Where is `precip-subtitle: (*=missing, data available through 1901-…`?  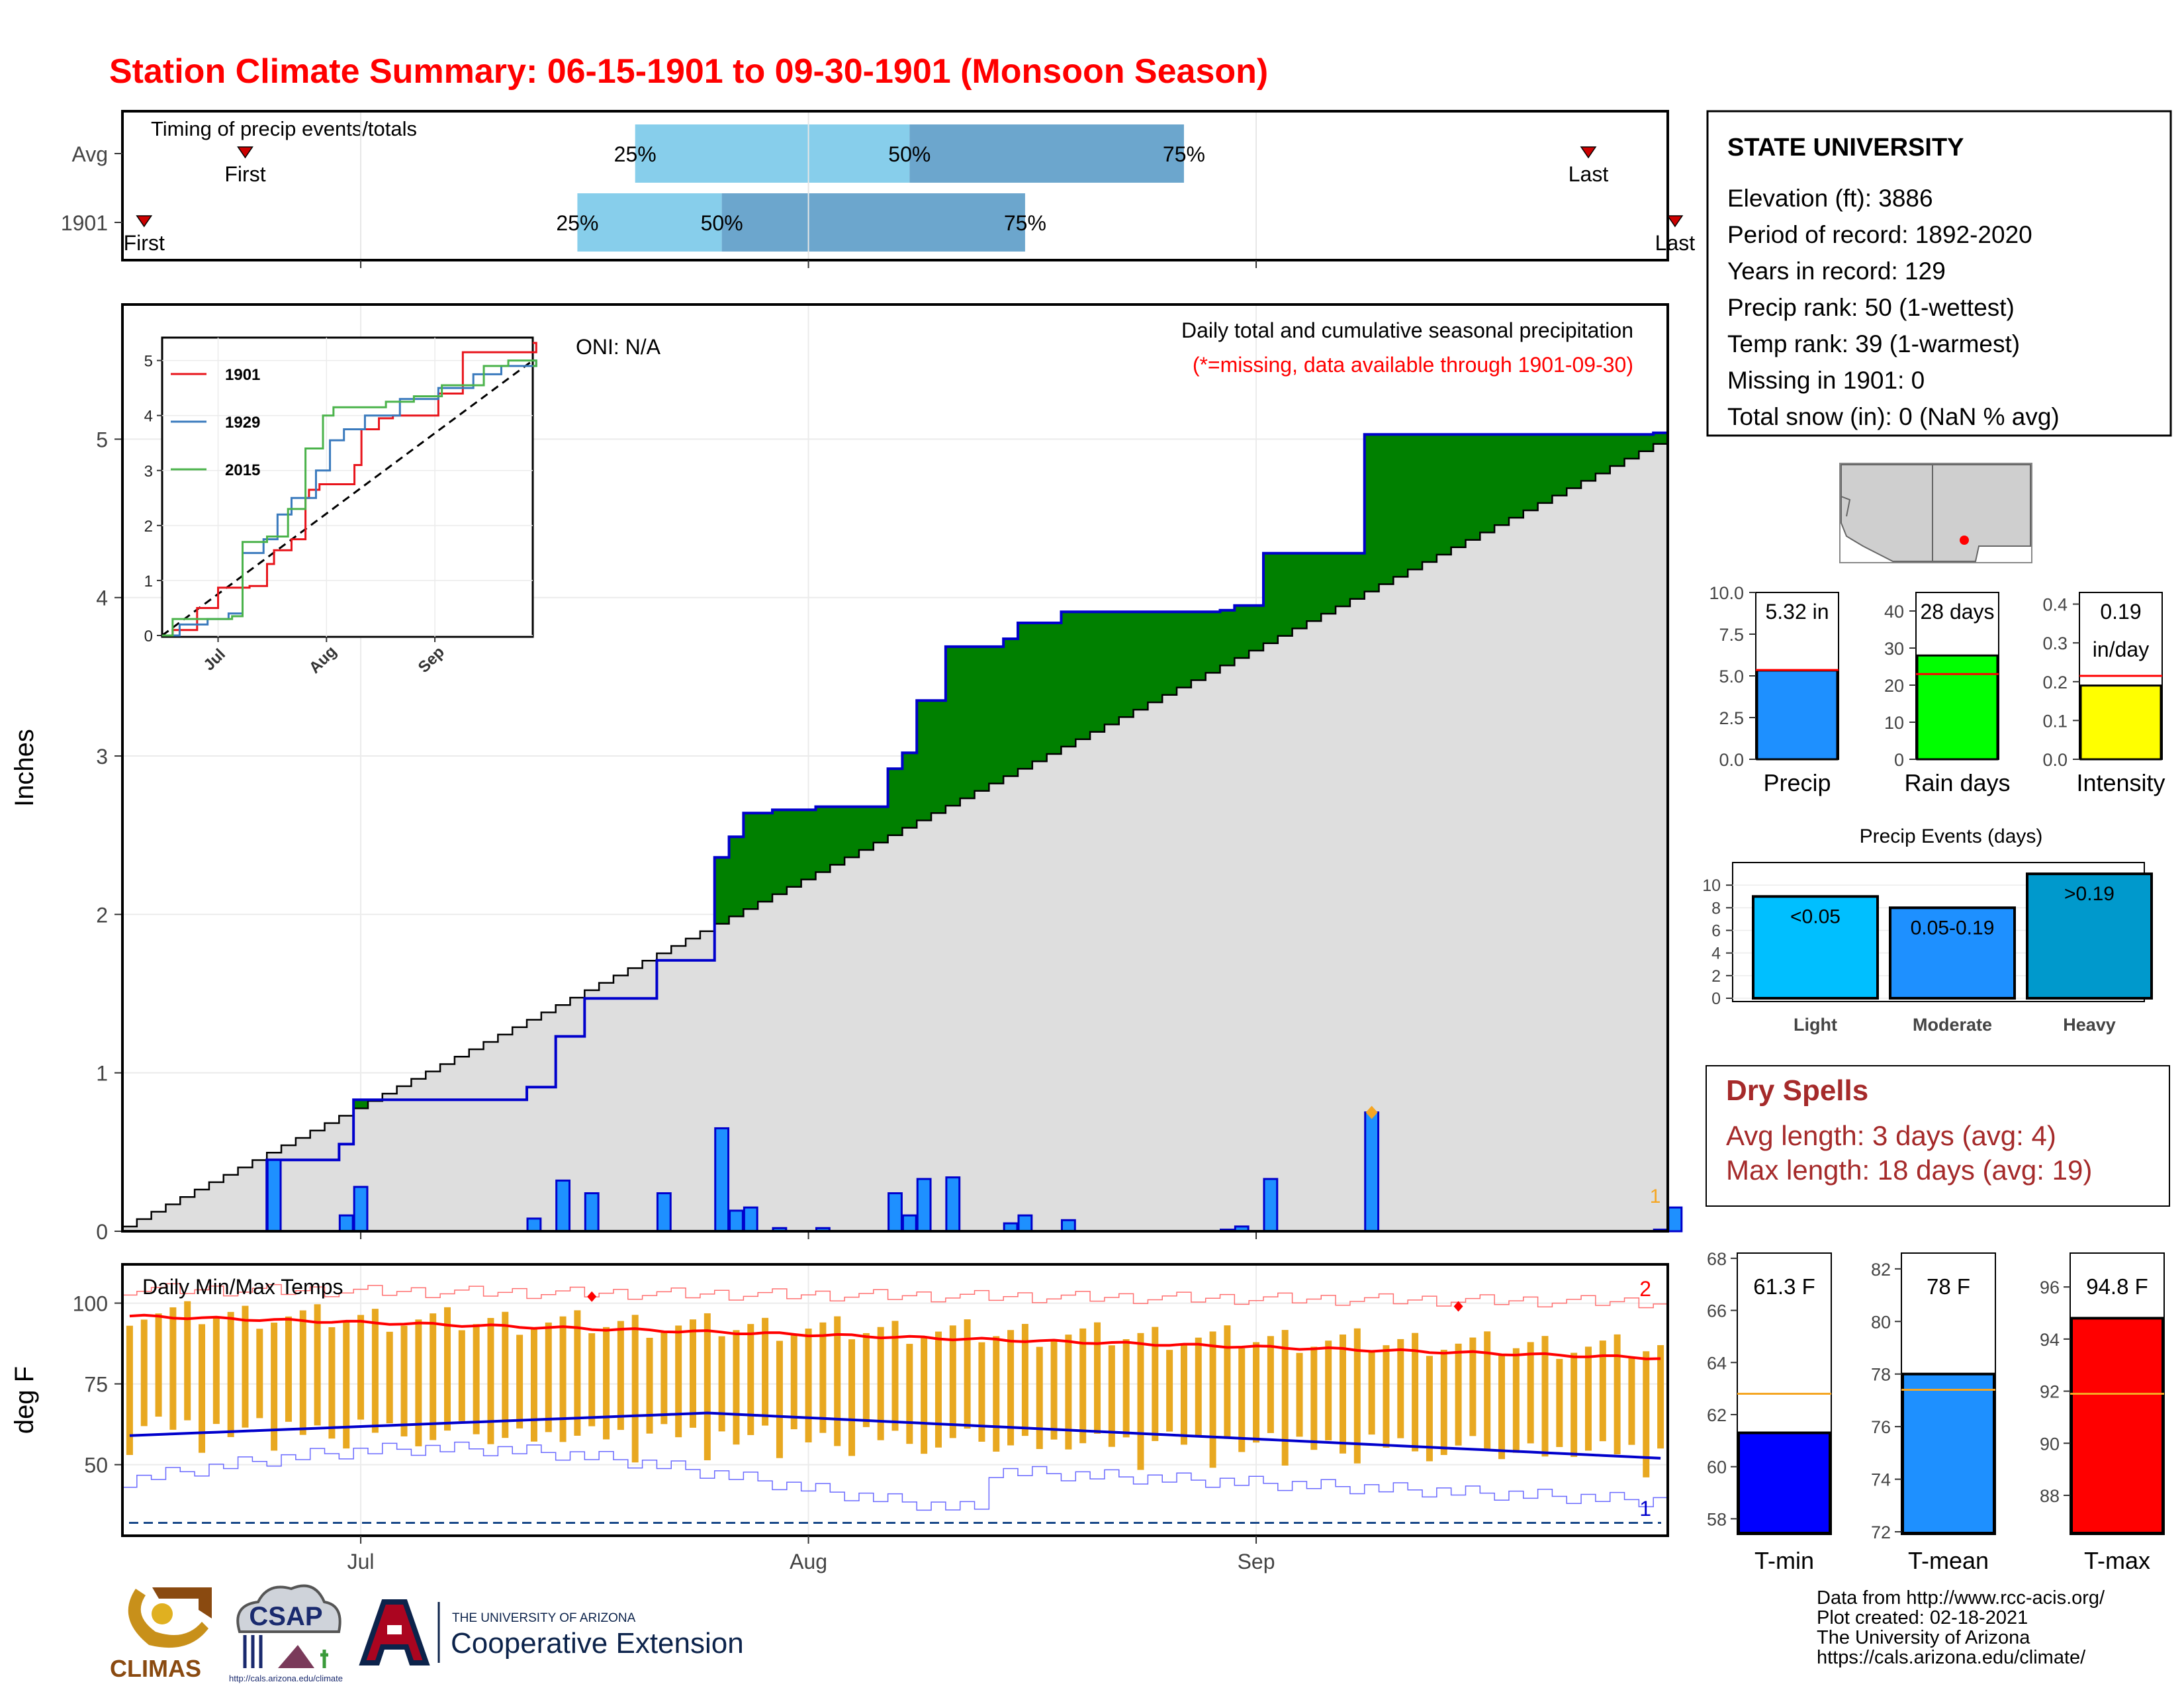 precip-subtitle: (*=missing, data available through 1901-… is located at coordinates (1413, 365).